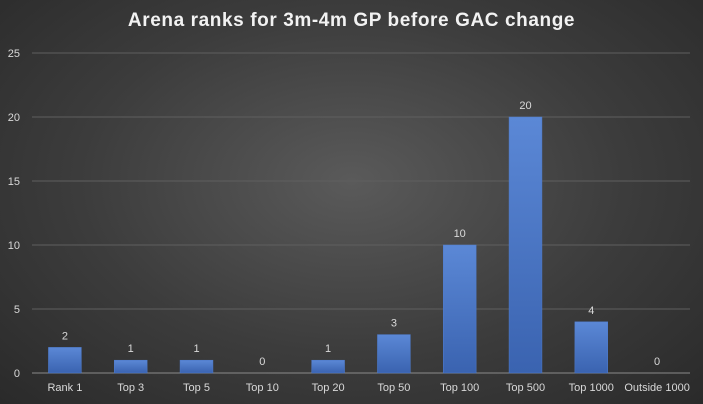 This screenshot has width=703, height=404. What do you see at coordinates (14, 118) in the screenshot?
I see `y-tick-label: 20` at bounding box center [14, 118].